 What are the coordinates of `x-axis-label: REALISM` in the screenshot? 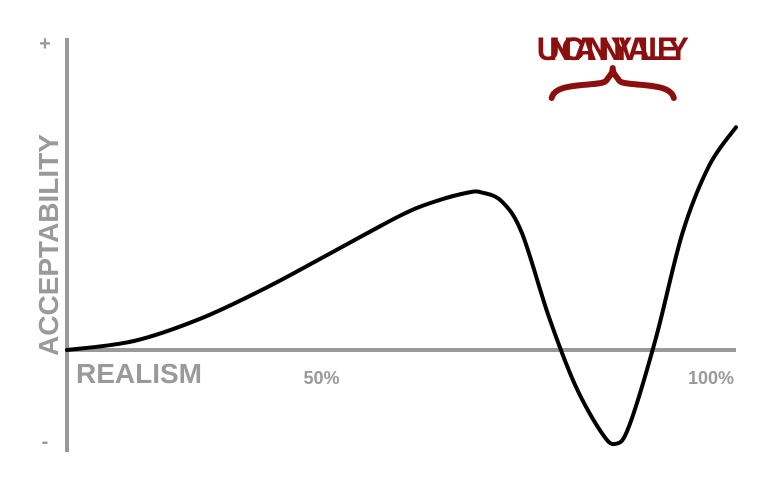 It's located at (139, 373).